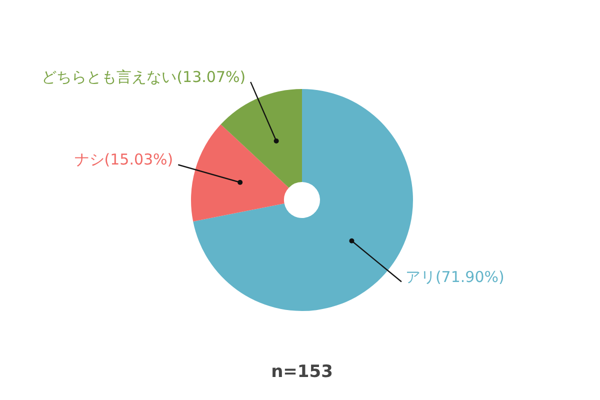  Describe the element at coordinates (211, 77) in the screenshot. I see `data-label: (13.07%)` at that location.